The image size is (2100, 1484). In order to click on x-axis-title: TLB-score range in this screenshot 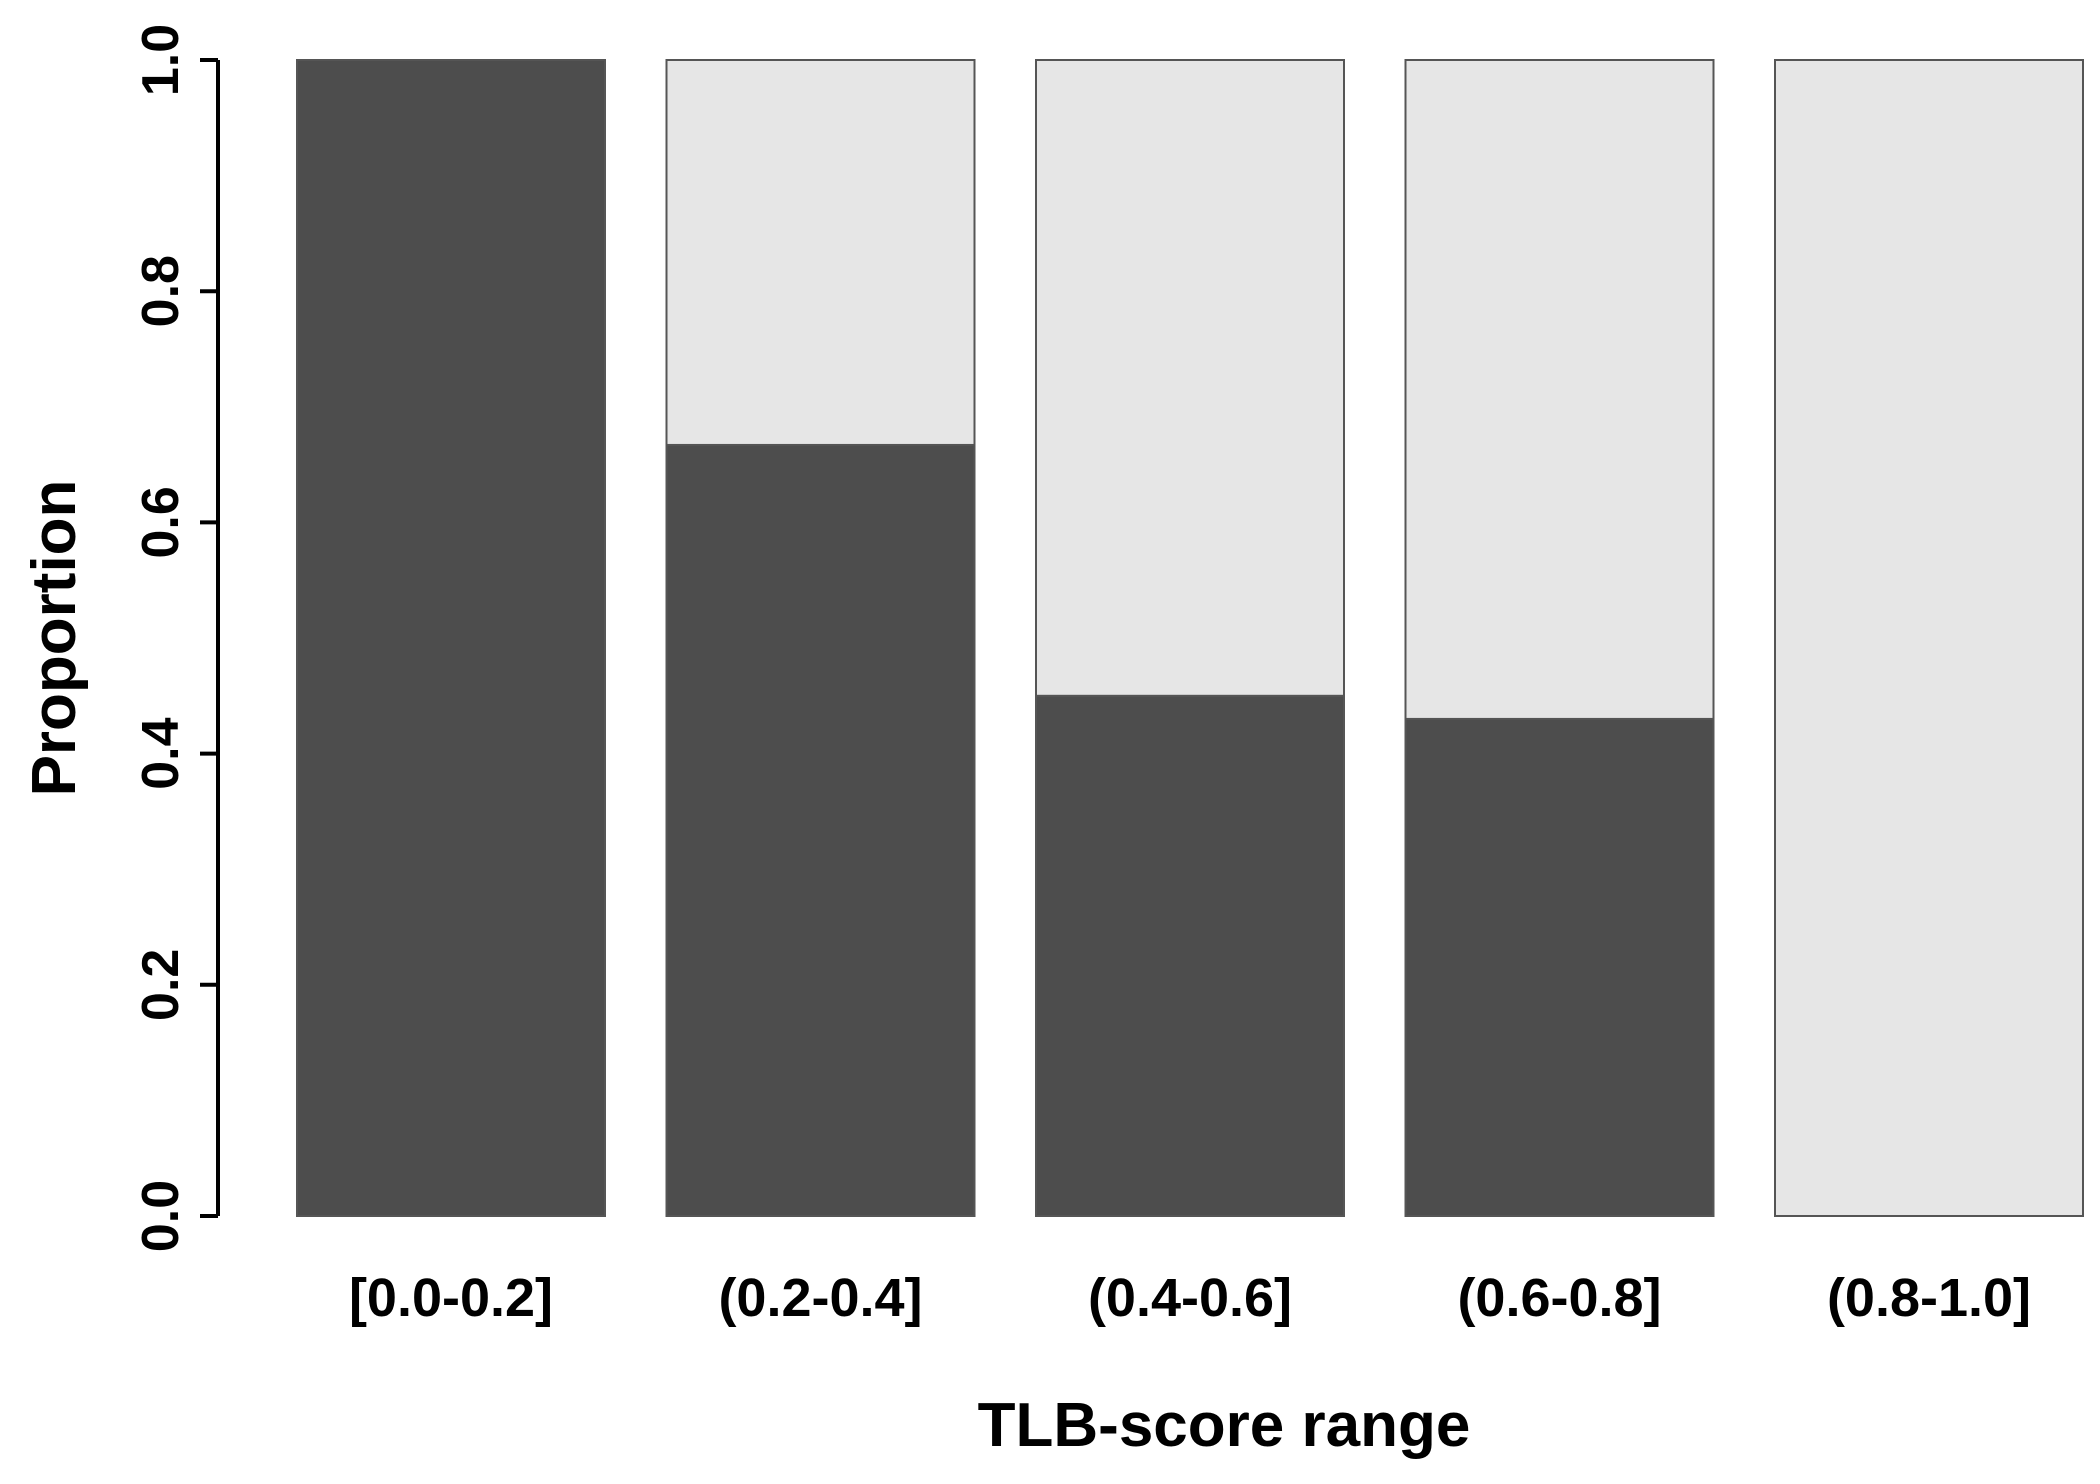, I will do `click(1224, 1425)`.